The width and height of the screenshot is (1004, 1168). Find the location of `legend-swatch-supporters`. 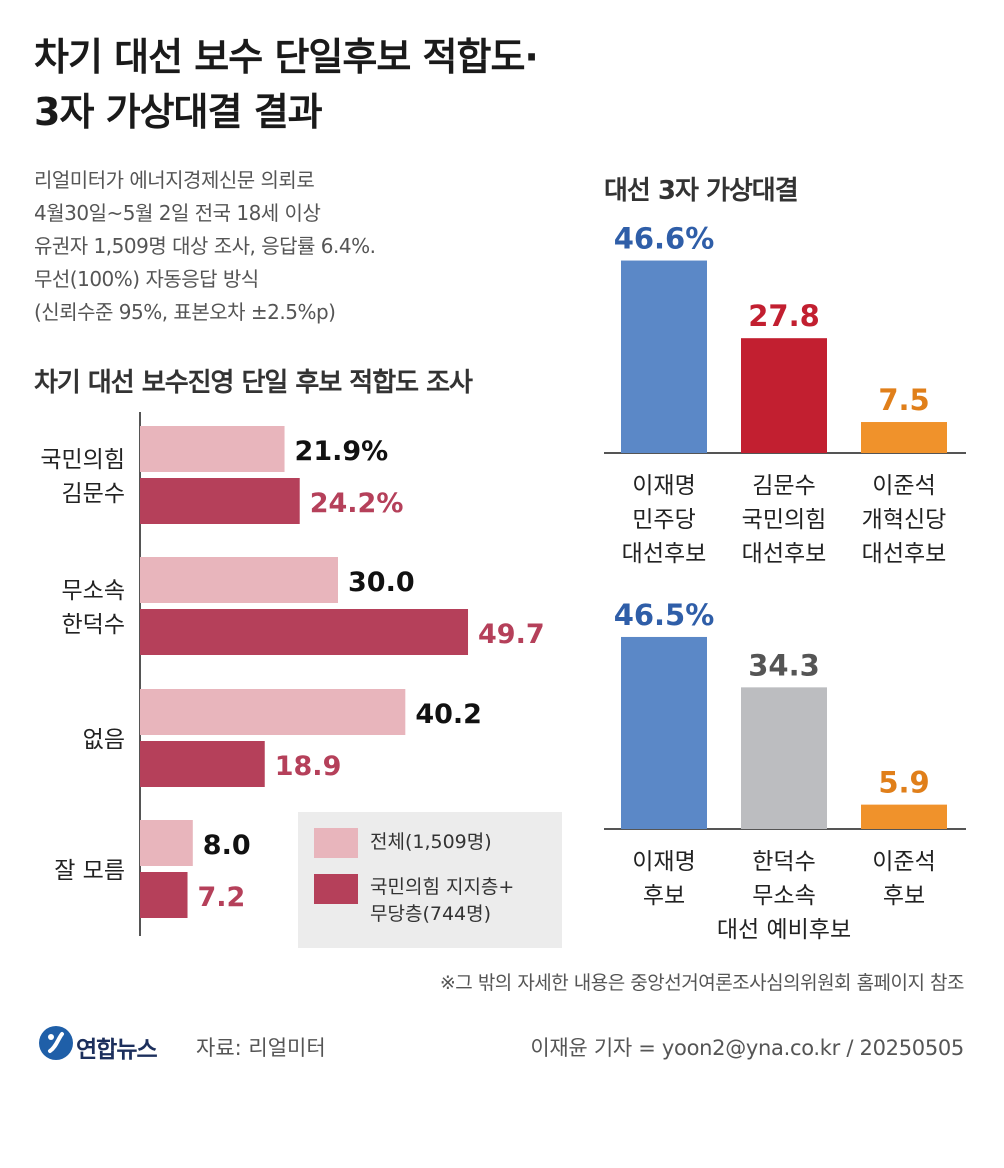

legend-swatch-supporters is located at coordinates (336, 889).